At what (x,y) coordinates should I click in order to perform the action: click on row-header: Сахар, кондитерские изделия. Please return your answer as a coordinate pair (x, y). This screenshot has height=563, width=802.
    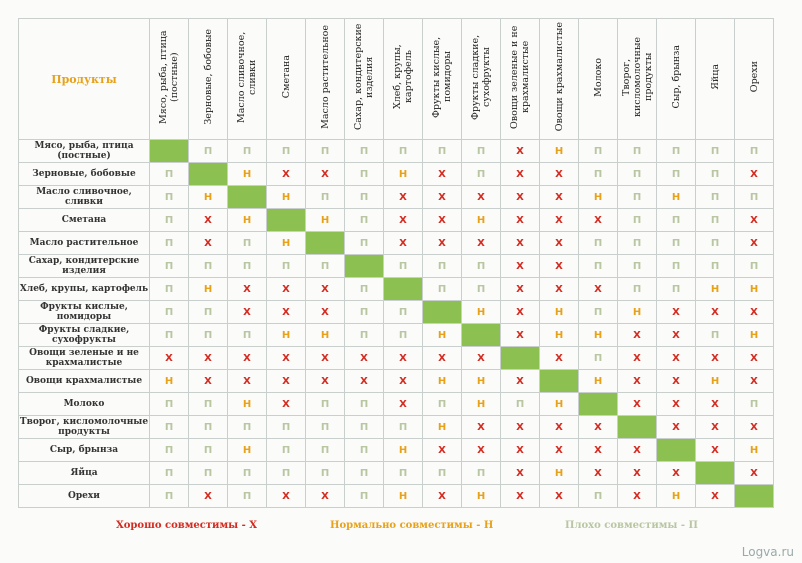
    Looking at the image, I should click on (84, 266).